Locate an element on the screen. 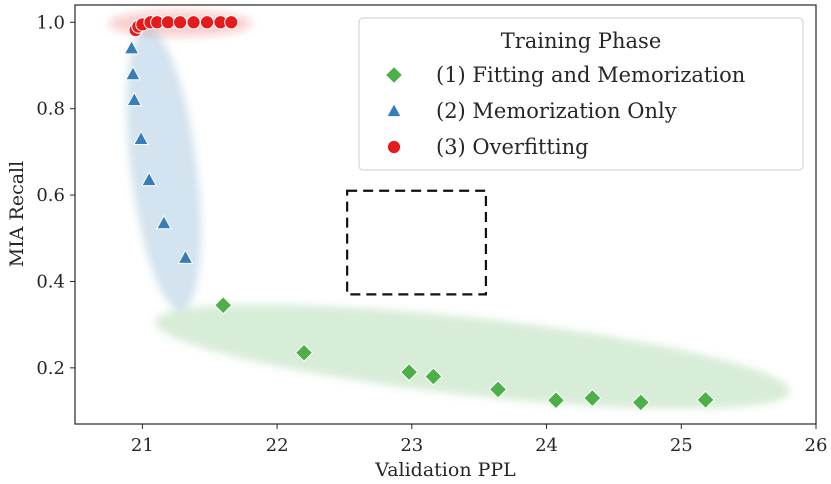  dashed-annotation-box is located at coordinates (417, 242).